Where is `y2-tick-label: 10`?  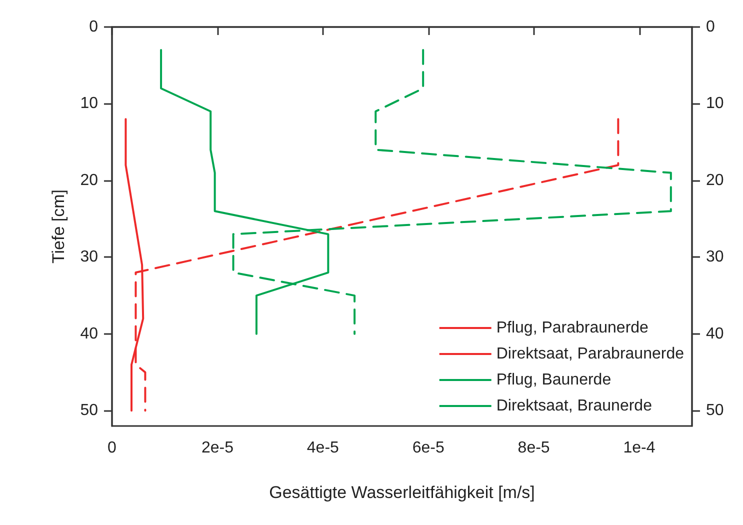 y2-tick-label: 10 is located at coordinates (715, 103).